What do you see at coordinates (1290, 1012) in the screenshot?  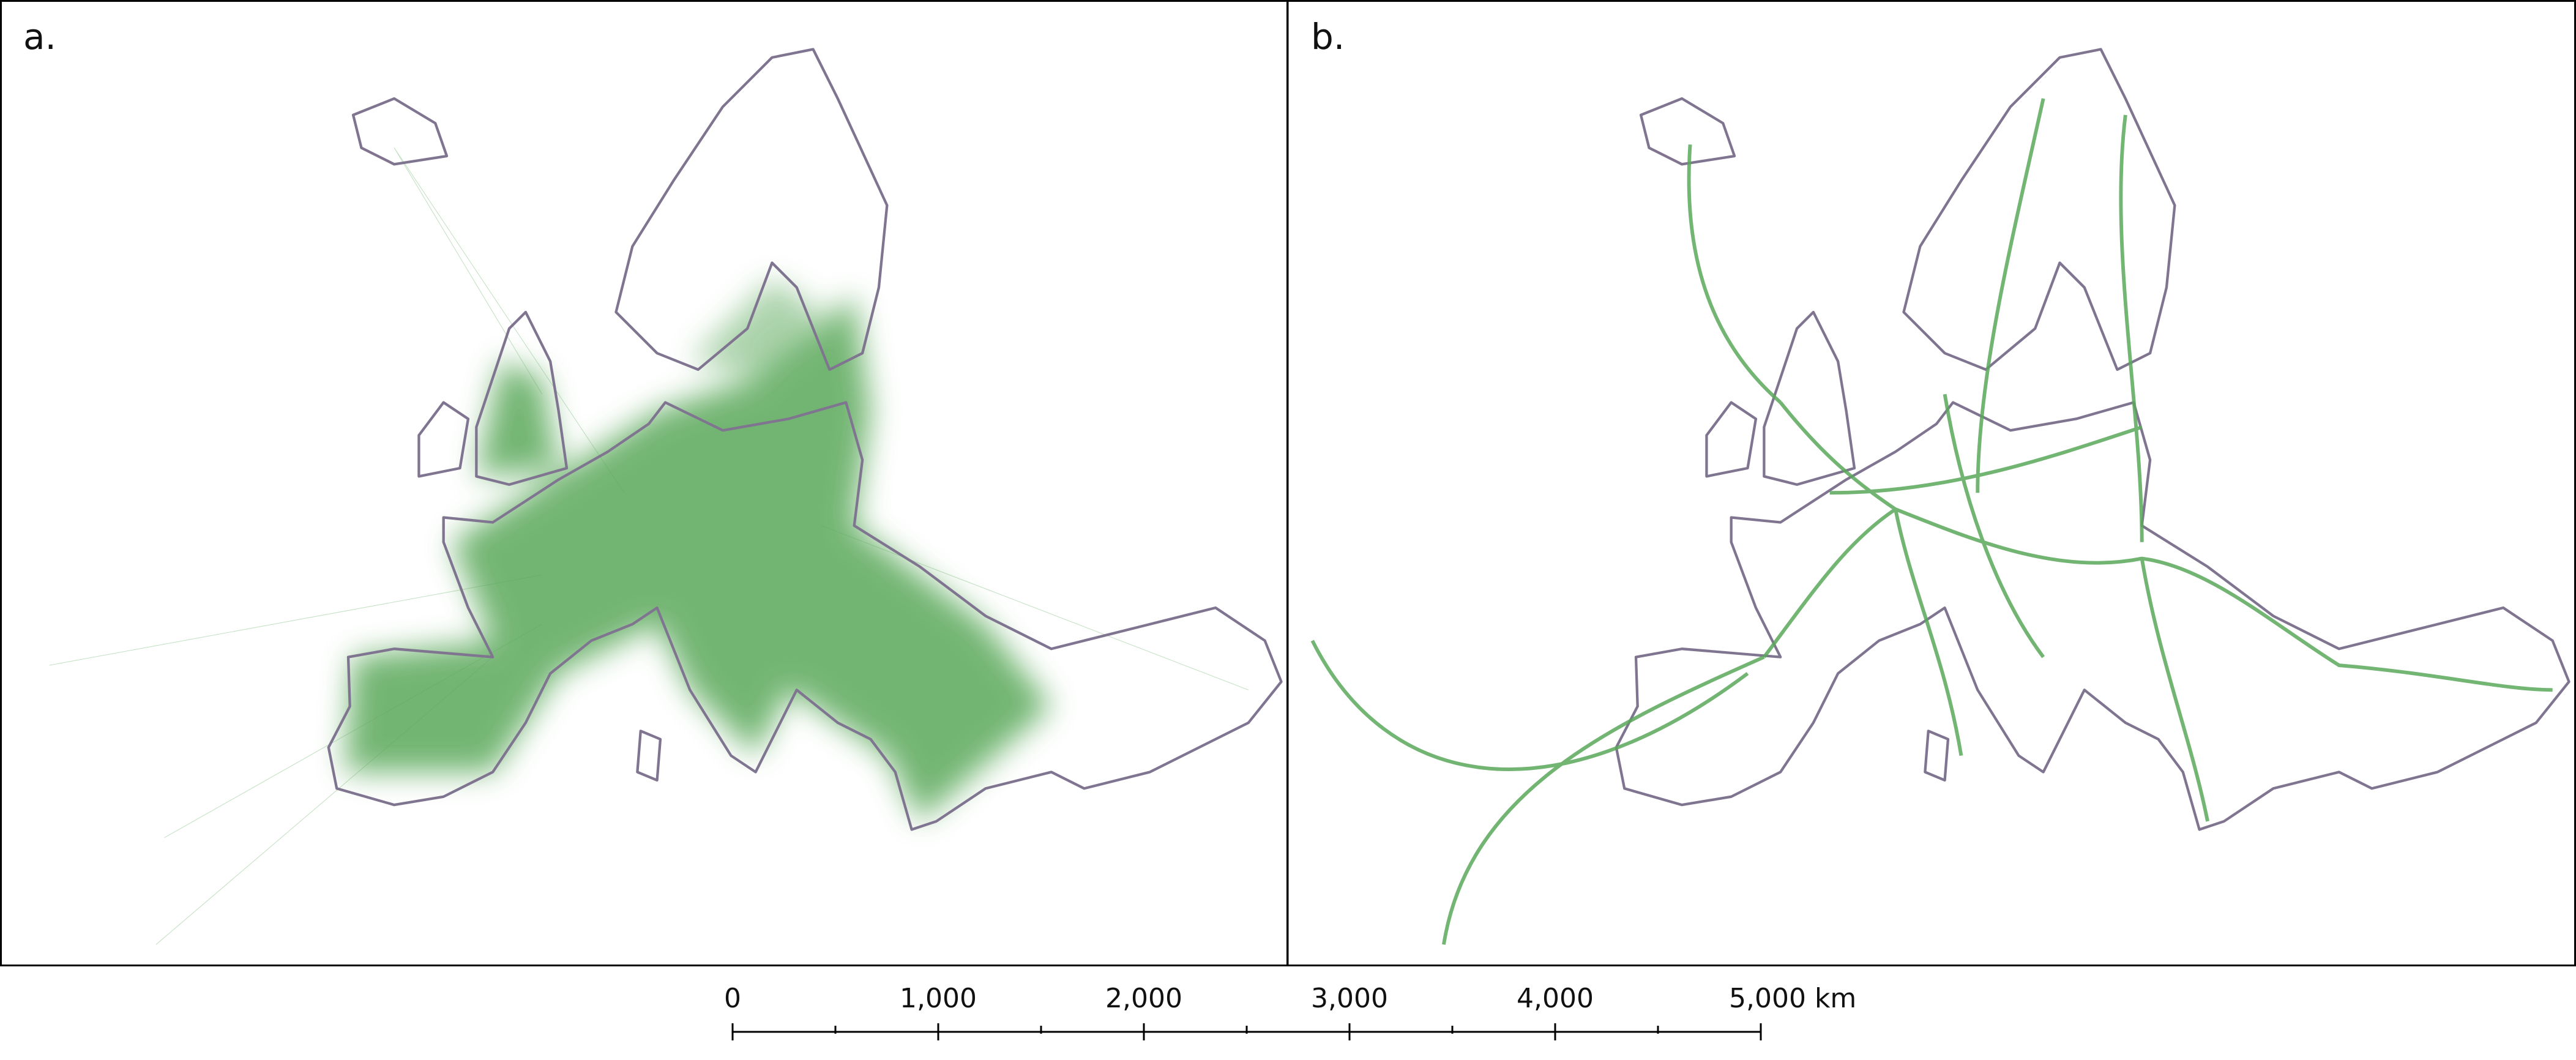 I see `scale-bar: 0 1,000 2,000 3,000 4,000 5,000 km` at bounding box center [1290, 1012].